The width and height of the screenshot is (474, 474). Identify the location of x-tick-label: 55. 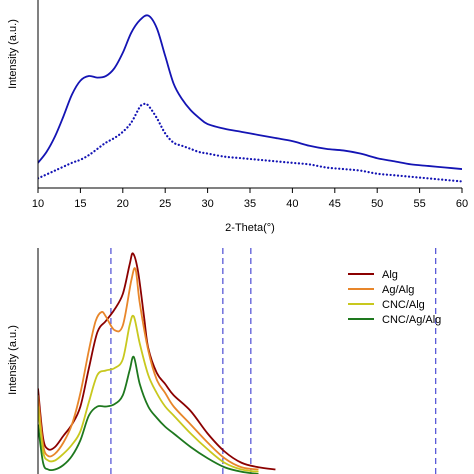
(419, 204).